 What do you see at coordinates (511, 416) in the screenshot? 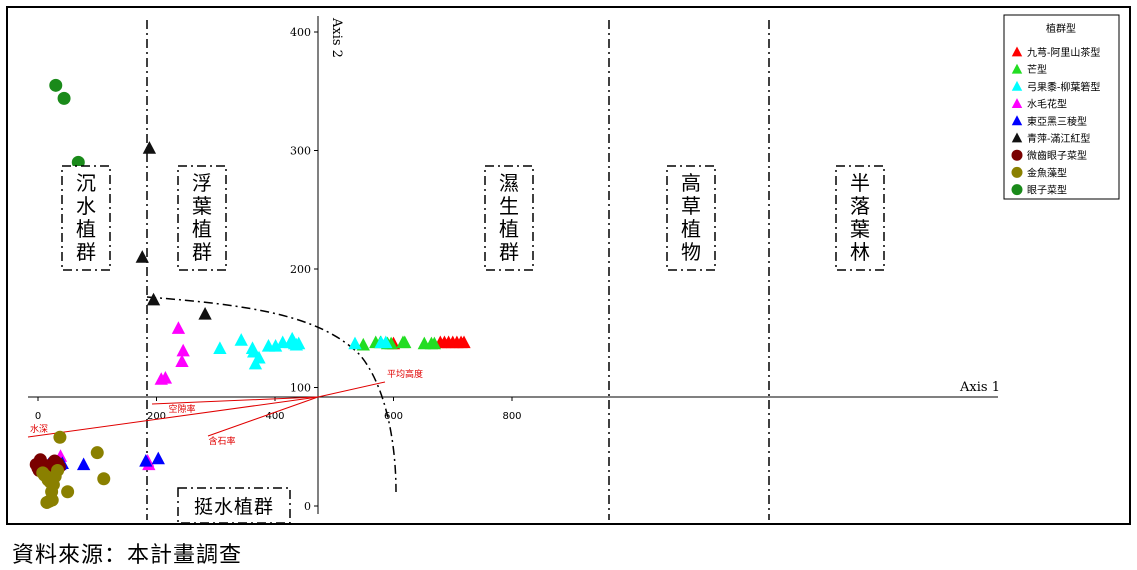
I see `x-tick-label: 800` at bounding box center [511, 416].